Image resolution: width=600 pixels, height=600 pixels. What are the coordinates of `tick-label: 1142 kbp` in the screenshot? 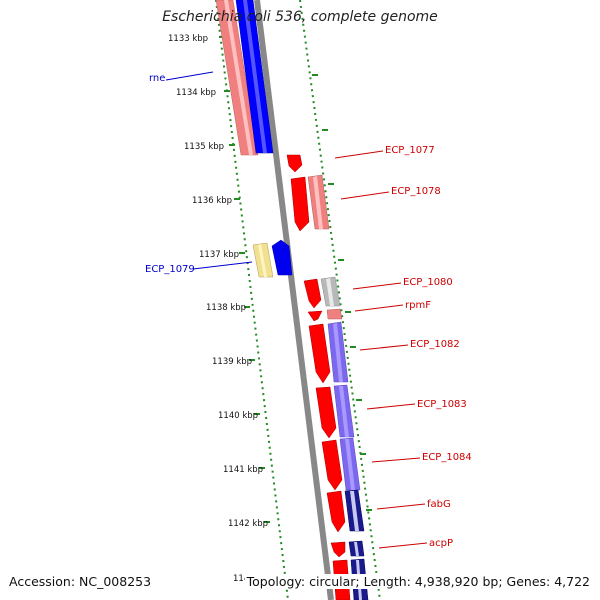 It's located at (248, 524).